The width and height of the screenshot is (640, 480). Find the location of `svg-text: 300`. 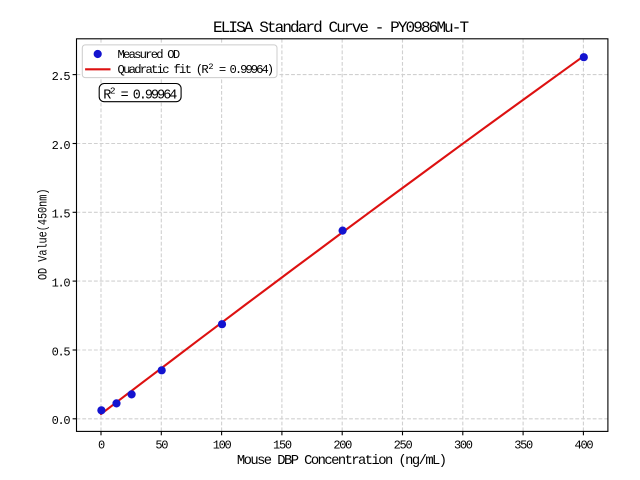

svg-text: 300 is located at coordinates (463, 445).